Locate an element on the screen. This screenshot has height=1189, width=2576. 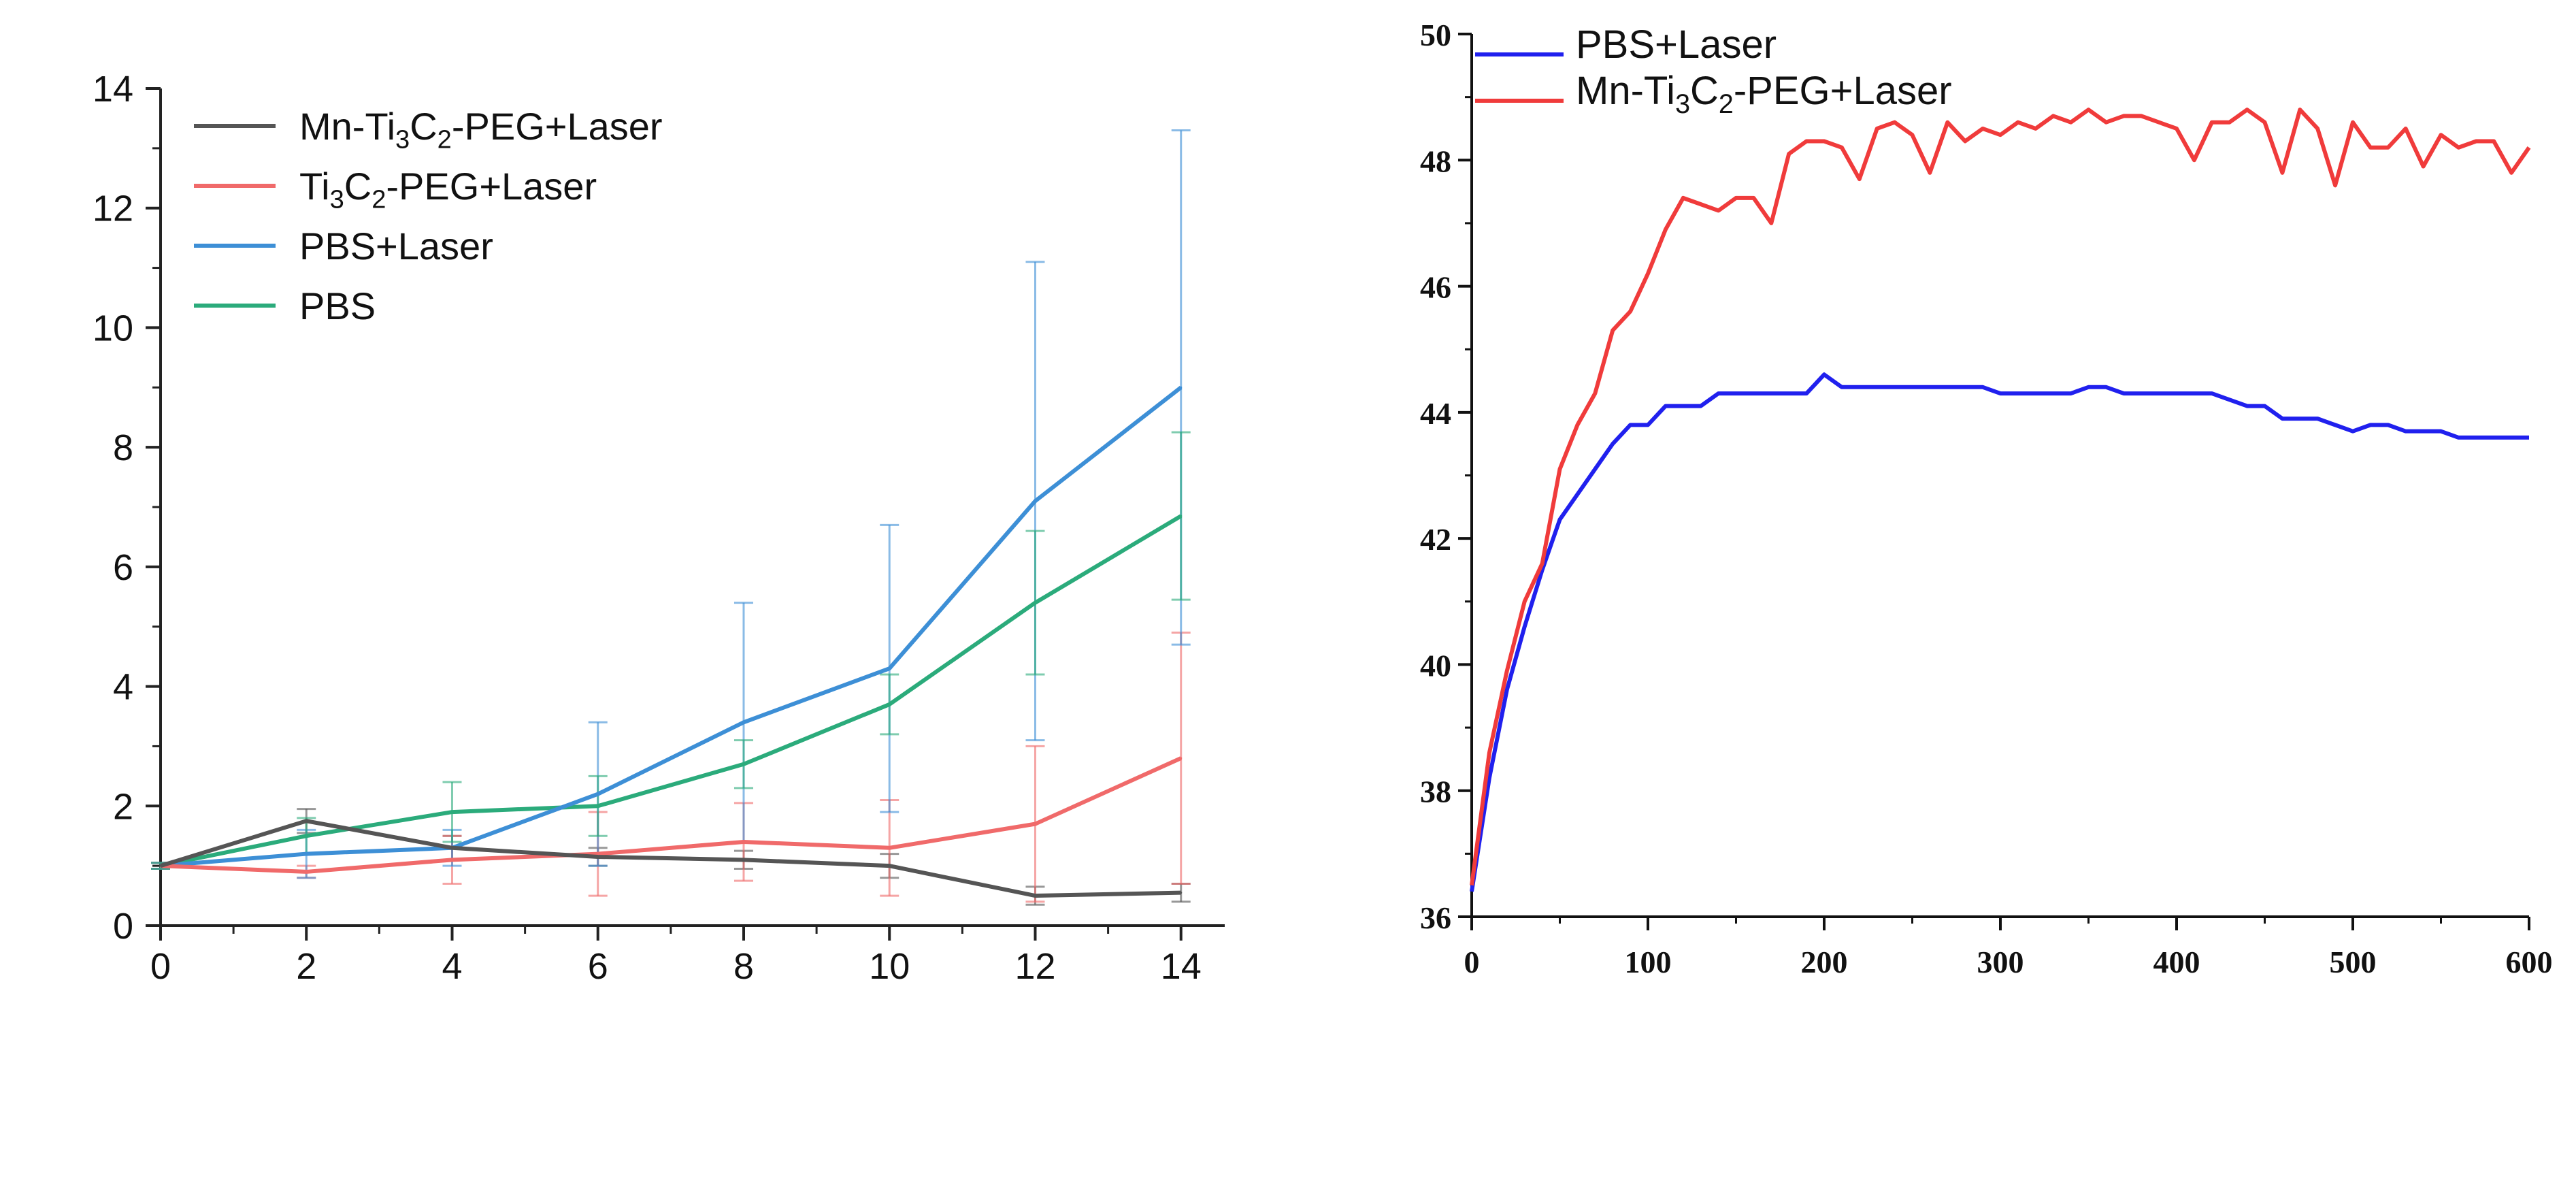
legend-text-part: PBS is located at coordinates (338, 305).